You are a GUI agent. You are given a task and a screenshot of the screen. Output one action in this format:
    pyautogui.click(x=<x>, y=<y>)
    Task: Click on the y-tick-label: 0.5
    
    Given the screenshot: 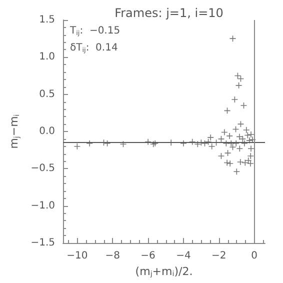 What is the action you would take?
    pyautogui.click(x=47, y=94)
    